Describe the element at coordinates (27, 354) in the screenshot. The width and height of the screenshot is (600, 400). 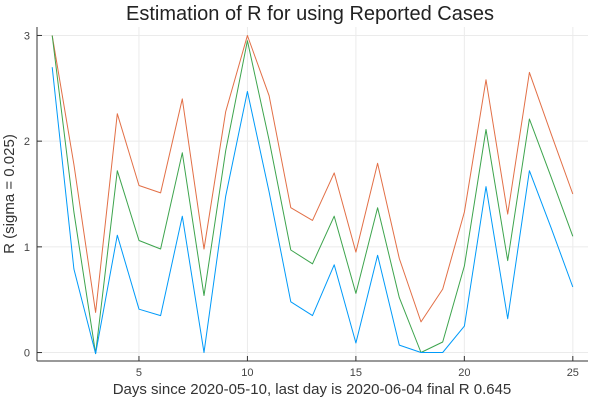
I see `y-tick-label: 0` at that location.